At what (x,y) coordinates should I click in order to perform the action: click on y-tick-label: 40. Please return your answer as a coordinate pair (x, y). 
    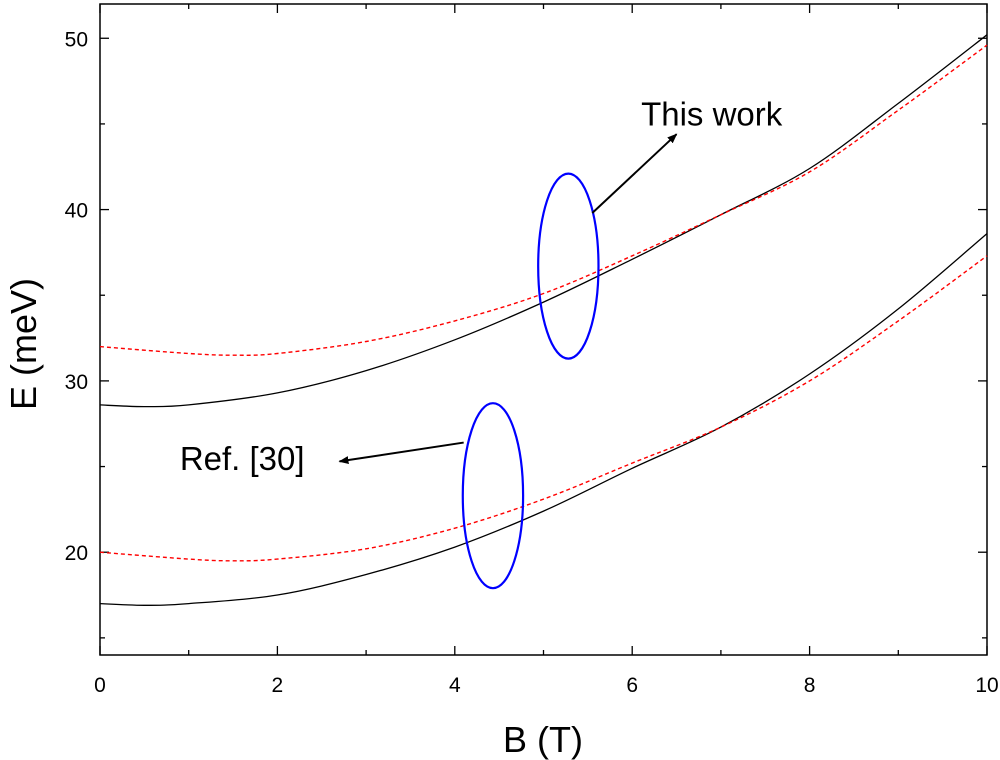
    Looking at the image, I should click on (76, 211).